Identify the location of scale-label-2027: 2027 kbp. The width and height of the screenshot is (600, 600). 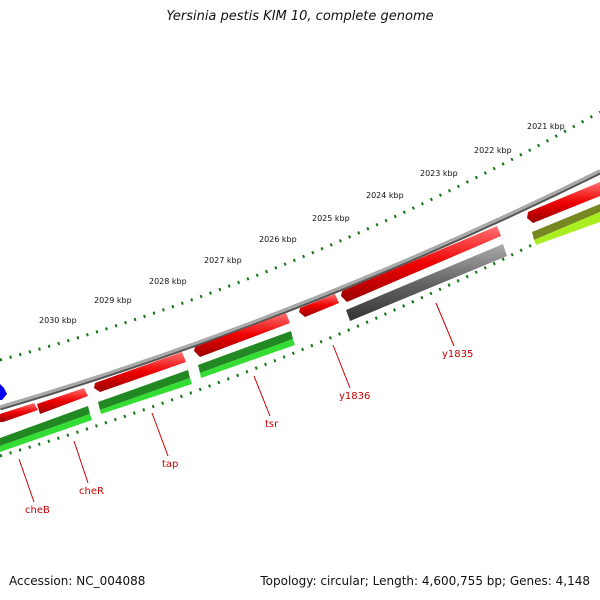
(223, 260).